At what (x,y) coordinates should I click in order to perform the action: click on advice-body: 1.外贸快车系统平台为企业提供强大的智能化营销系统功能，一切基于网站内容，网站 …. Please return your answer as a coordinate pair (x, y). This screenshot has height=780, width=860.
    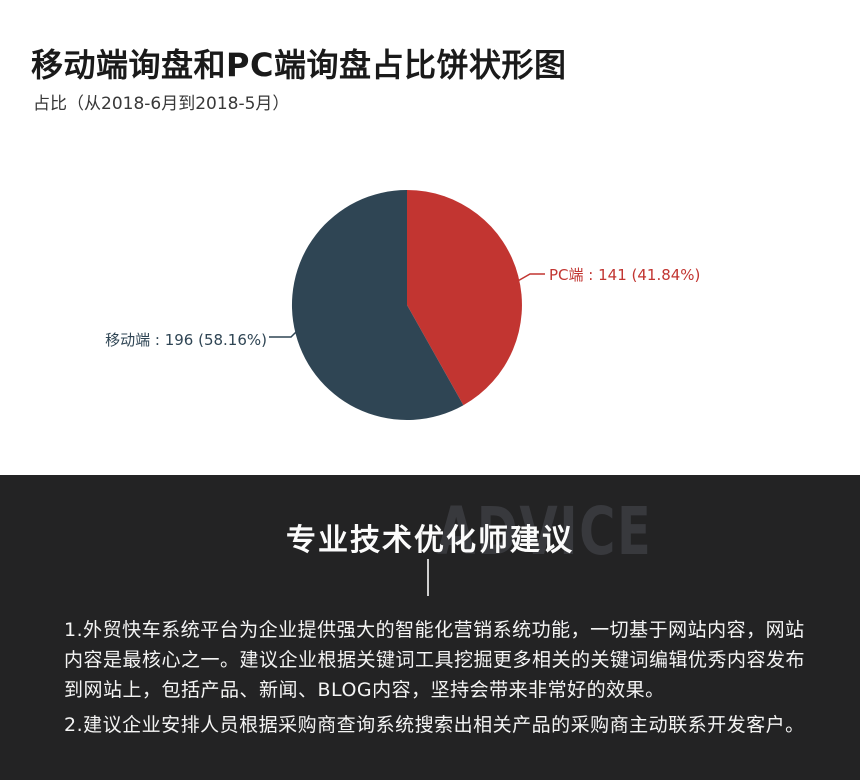
    Looking at the image, I should click on (438, 677).